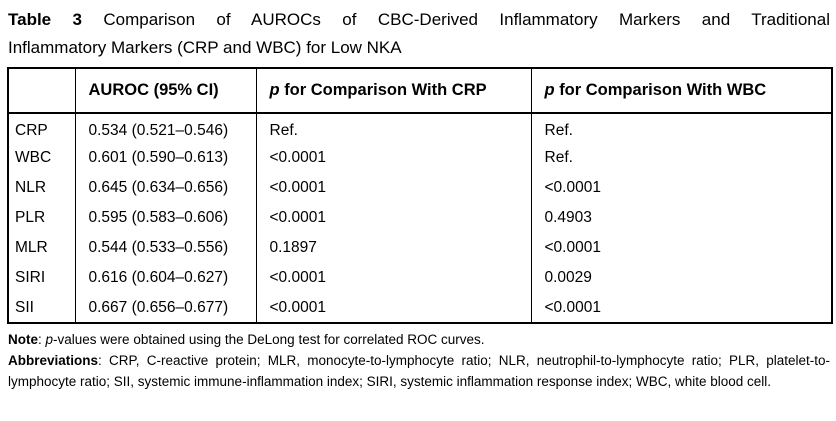 The height and width of the screenshot is (421, 836). Describe the element at coordinates (681, 218) in the screenshot. I see `cell-p-wbc: 0.4903` at that location.